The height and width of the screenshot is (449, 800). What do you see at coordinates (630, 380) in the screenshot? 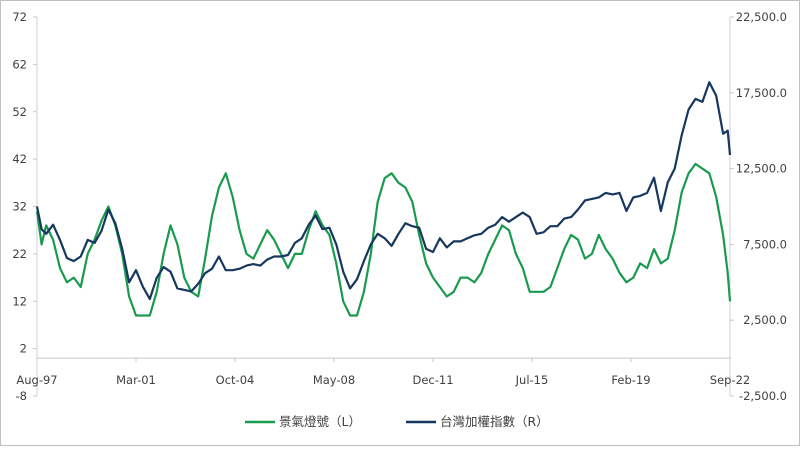
I see `x-tick-label: Feb-19` at bounding box center [630, 380].